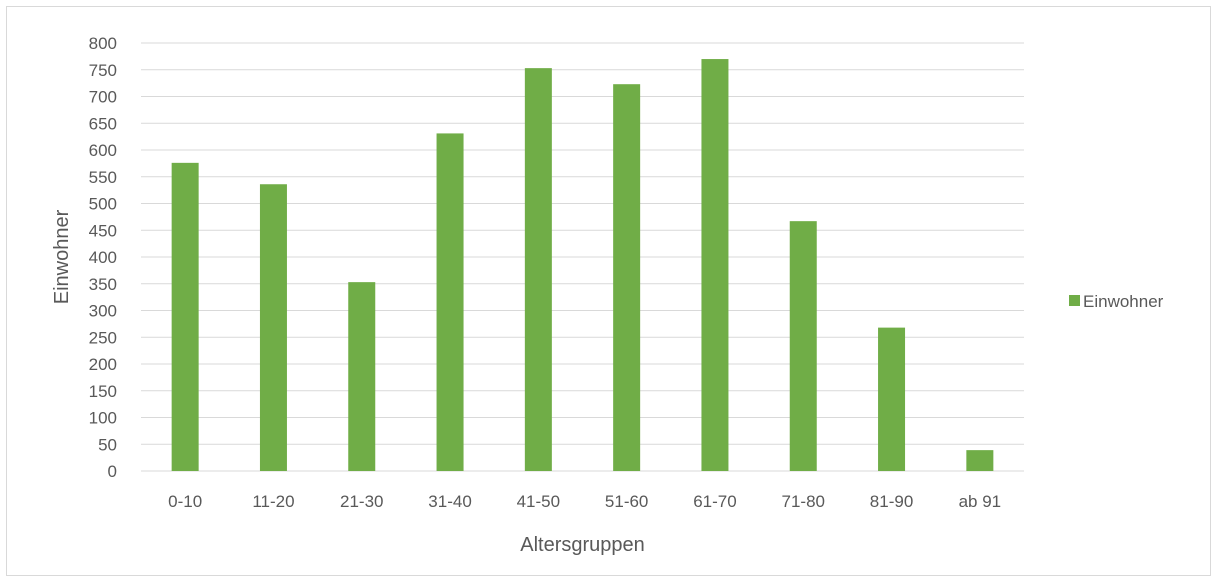 This screenshot has height=583, width=1218. I want to click on y-tick-label: 600, so click(103, 150).